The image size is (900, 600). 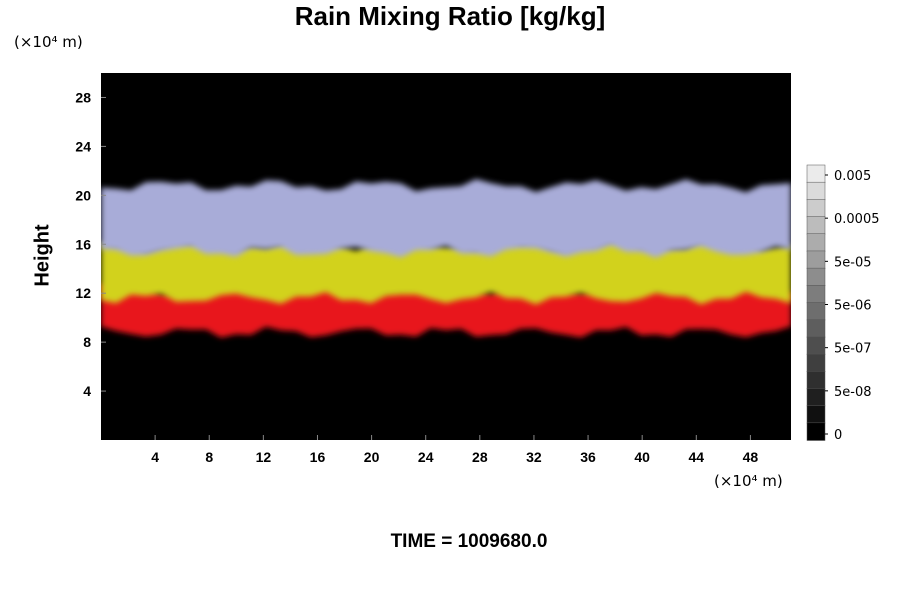 What do you see at coordinates (426, 457) in the screenshot?
I see `x-tick-label: 24` at bounding box center [426, 457].